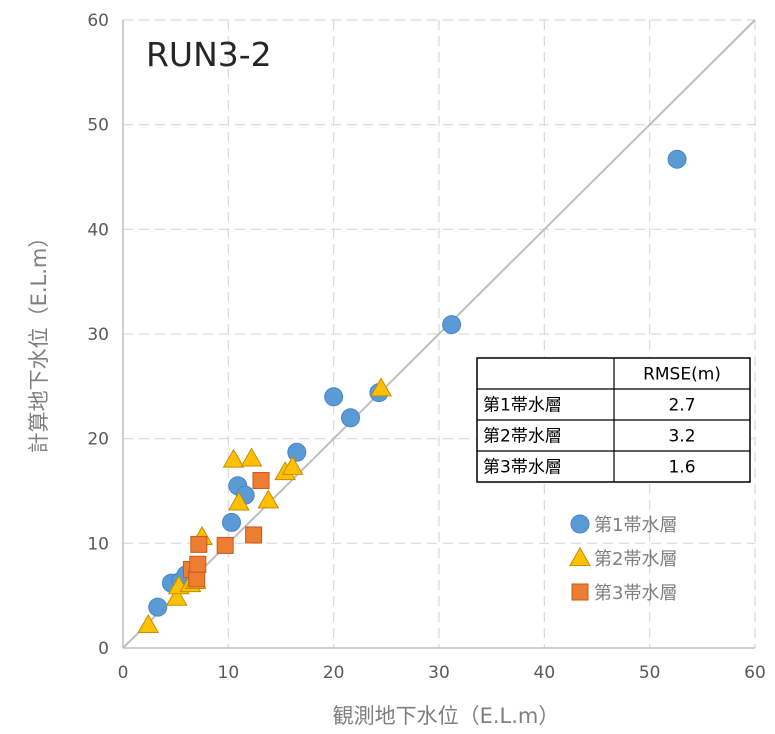  Describe the element at coordinates (681, 437) in the screenshot. I see `rmse-table-value: 3.2` at that location.